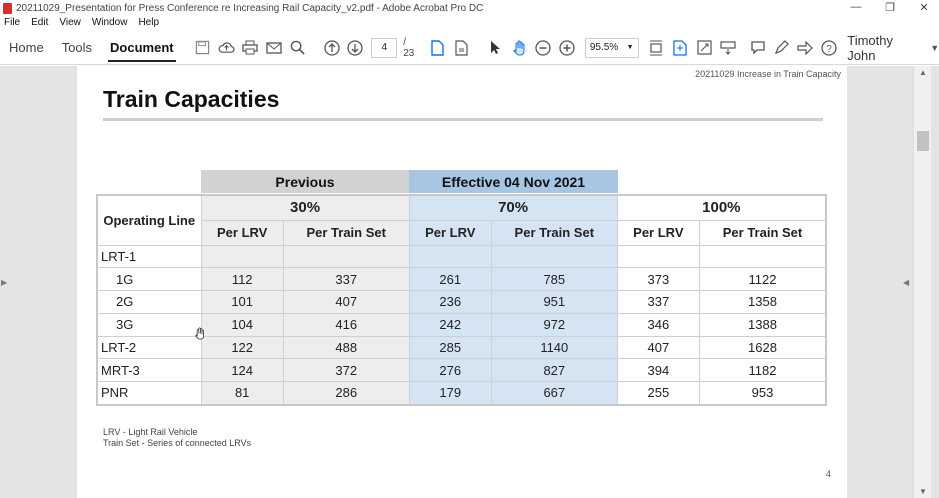  Describe the element at coordinates (242, 393) in the screenshot. I see `table-cell: 81` at that location.